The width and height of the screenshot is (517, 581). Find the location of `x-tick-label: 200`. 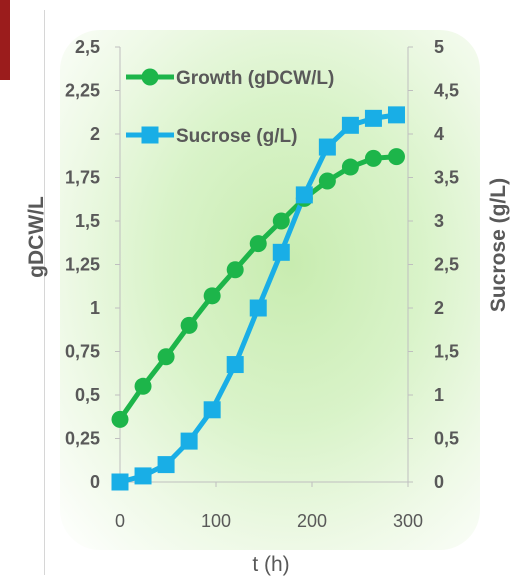

x-tick-label: 200 is located at coordinates (312, 521).